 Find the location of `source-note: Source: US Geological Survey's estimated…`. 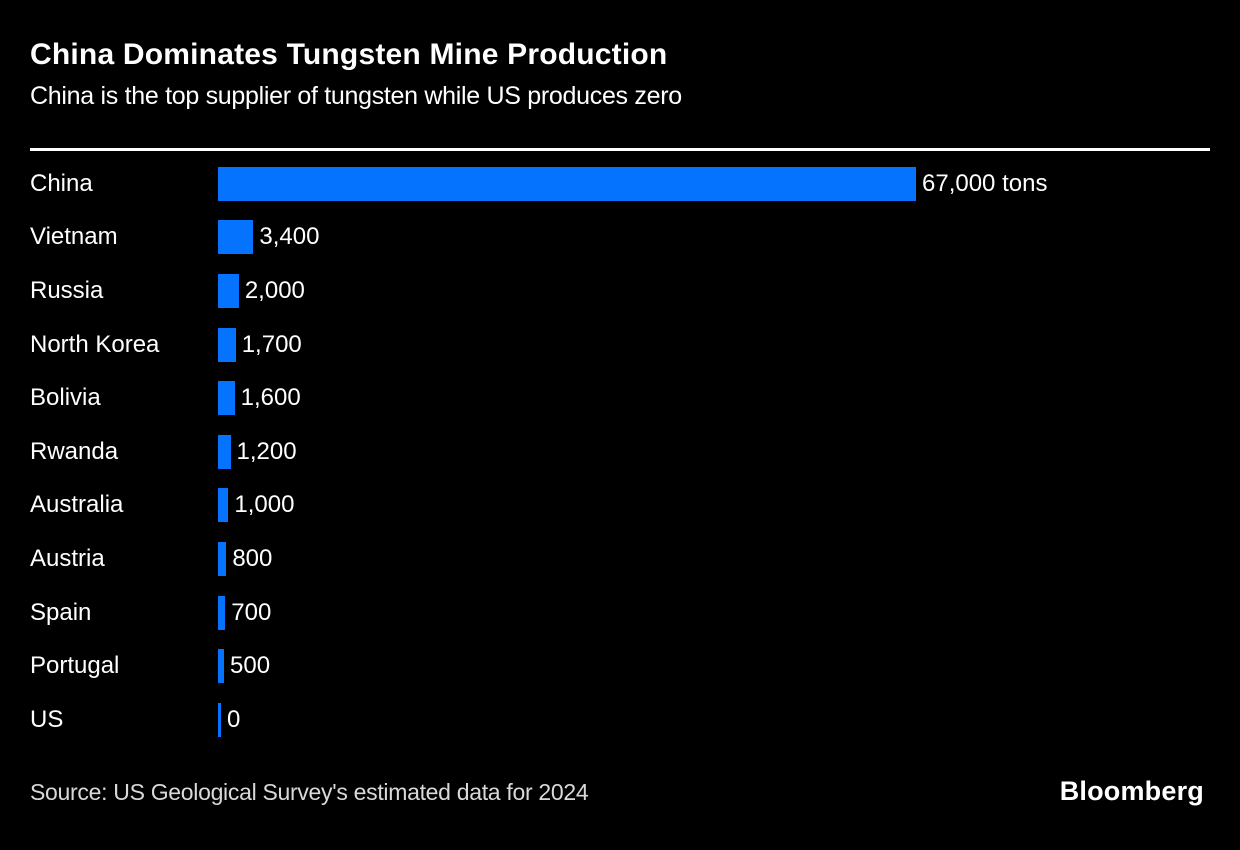

source-note: Source: US Geological Survey's estimated… is located at coordinates (309, 792).